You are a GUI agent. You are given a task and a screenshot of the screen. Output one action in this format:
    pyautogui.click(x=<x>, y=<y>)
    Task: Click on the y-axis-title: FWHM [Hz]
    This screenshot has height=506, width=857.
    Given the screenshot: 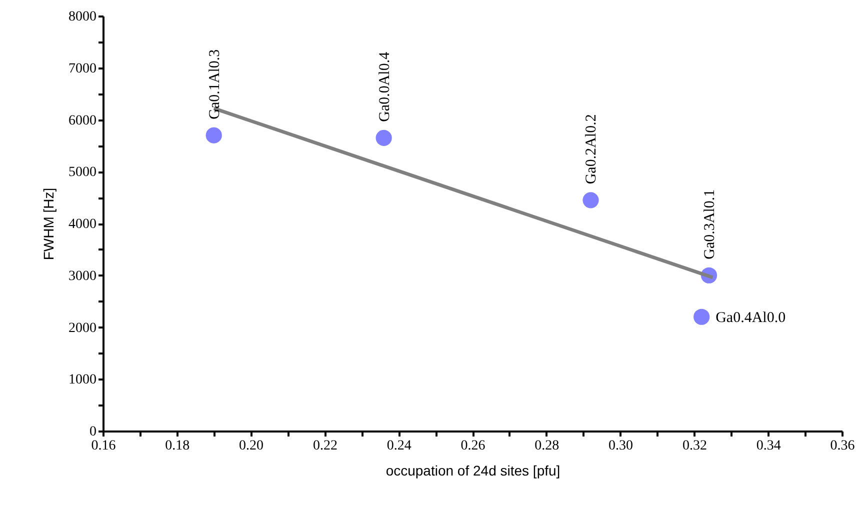 What is the action you would take?
    pyautogui.click(x=48, y=224)
    